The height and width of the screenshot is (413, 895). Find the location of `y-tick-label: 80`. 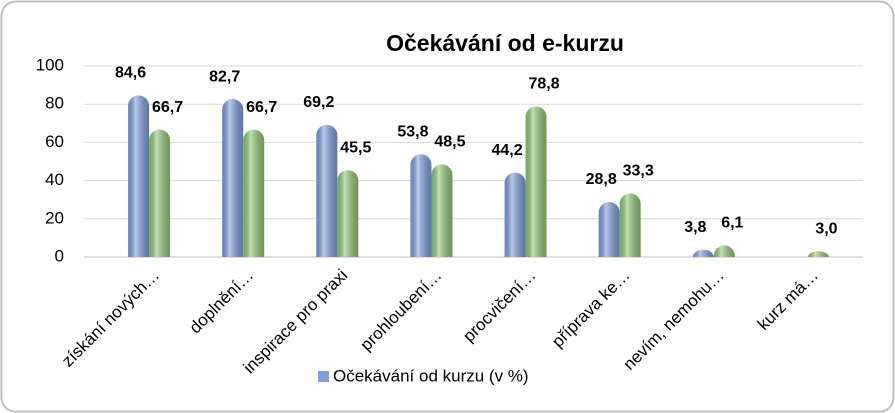

y-tick-label: 80 is located at coordinates (54, 103).